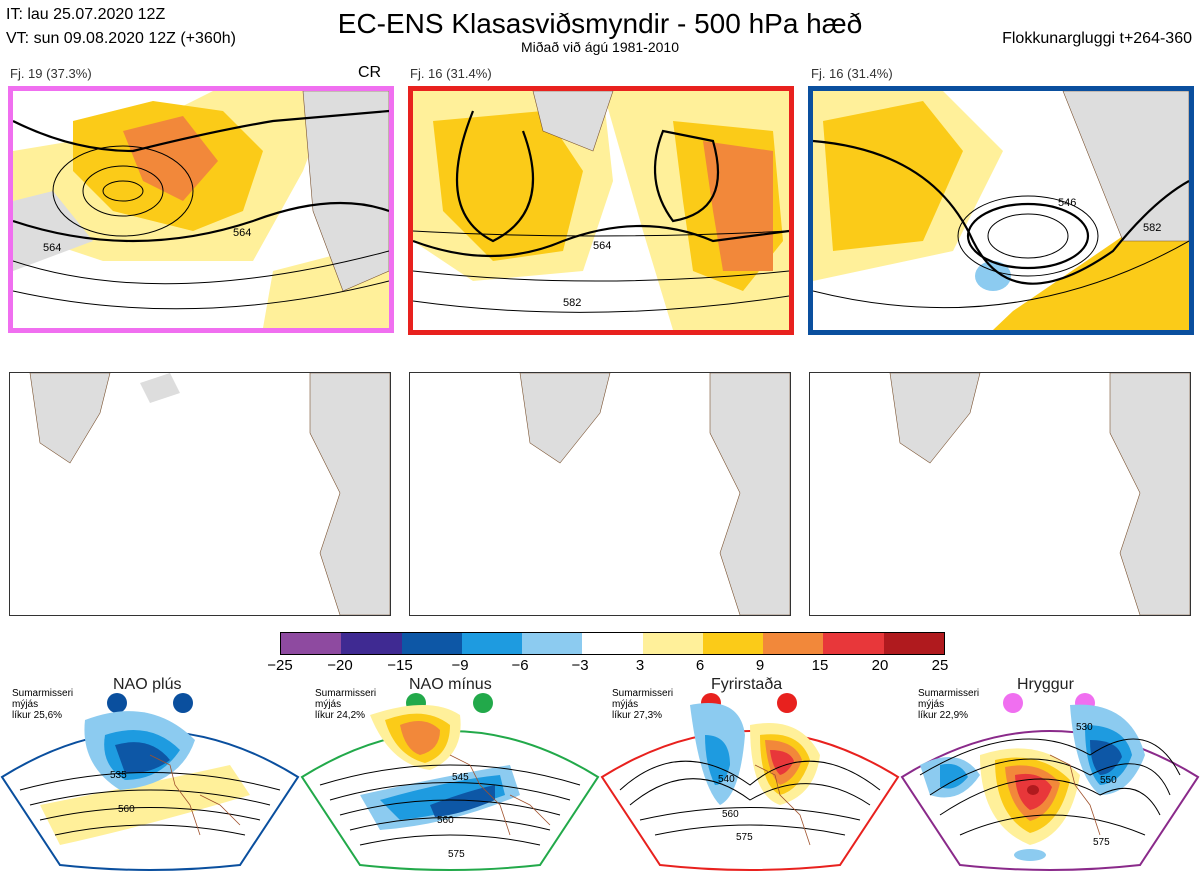 Image resolution: width=1200 pixels, height=876 pixels. Describe the element at coordinates (460, 777) in the screenshot. I see `regime-2-contour-label: 545` at that location.